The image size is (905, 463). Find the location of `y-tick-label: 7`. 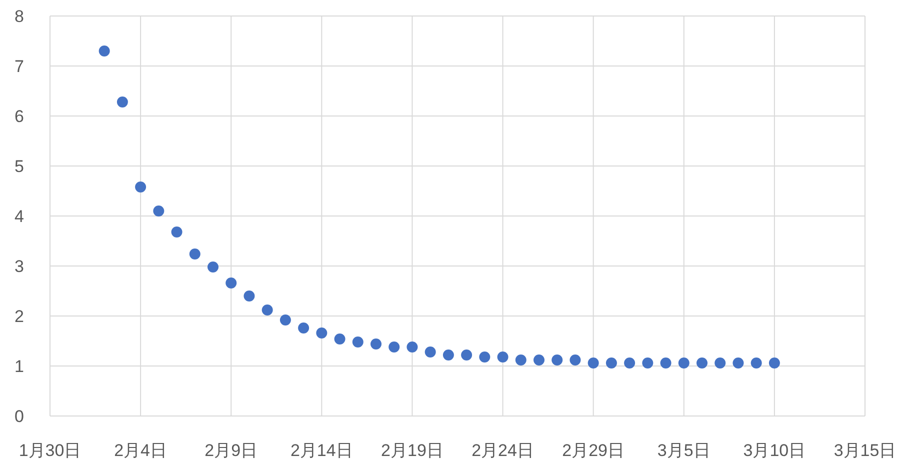

y-tick-label: 7 is located at coordinates (19, 66).